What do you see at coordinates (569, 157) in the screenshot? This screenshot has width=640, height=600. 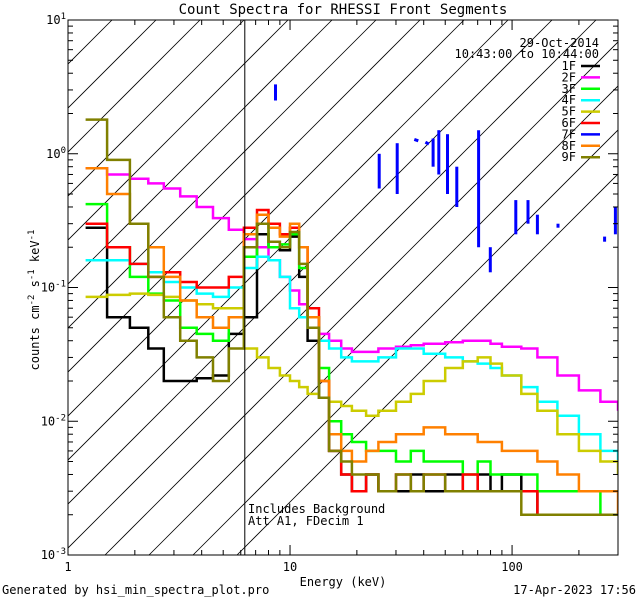 I see `legend-label: 9F` at bounding box center [569, 157].